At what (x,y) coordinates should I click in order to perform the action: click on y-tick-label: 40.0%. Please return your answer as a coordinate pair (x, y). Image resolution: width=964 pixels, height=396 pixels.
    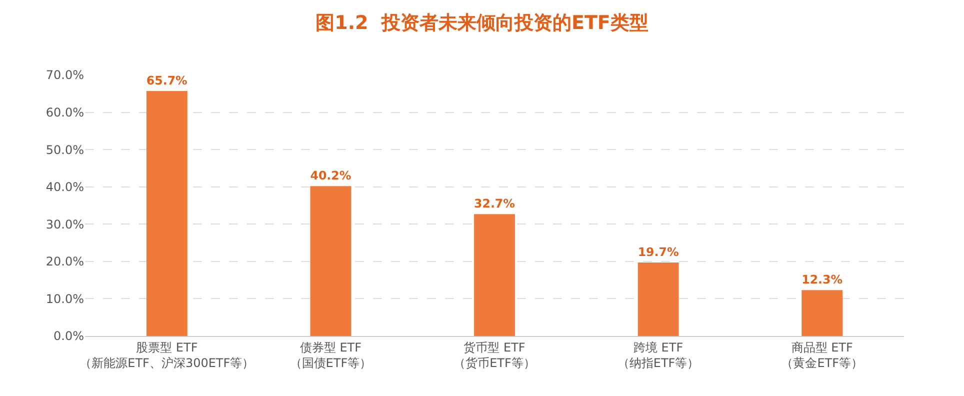
    Looking at the image, I should click on (65, 187).